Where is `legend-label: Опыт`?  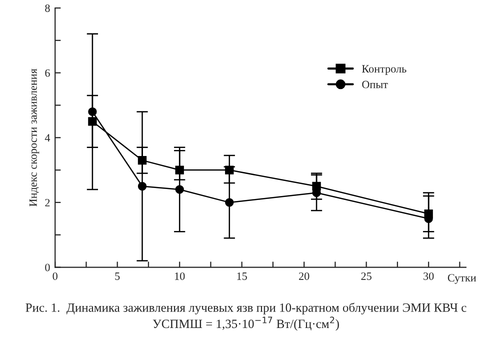
legend-label: Опыт is located at coordinates (375, 84).